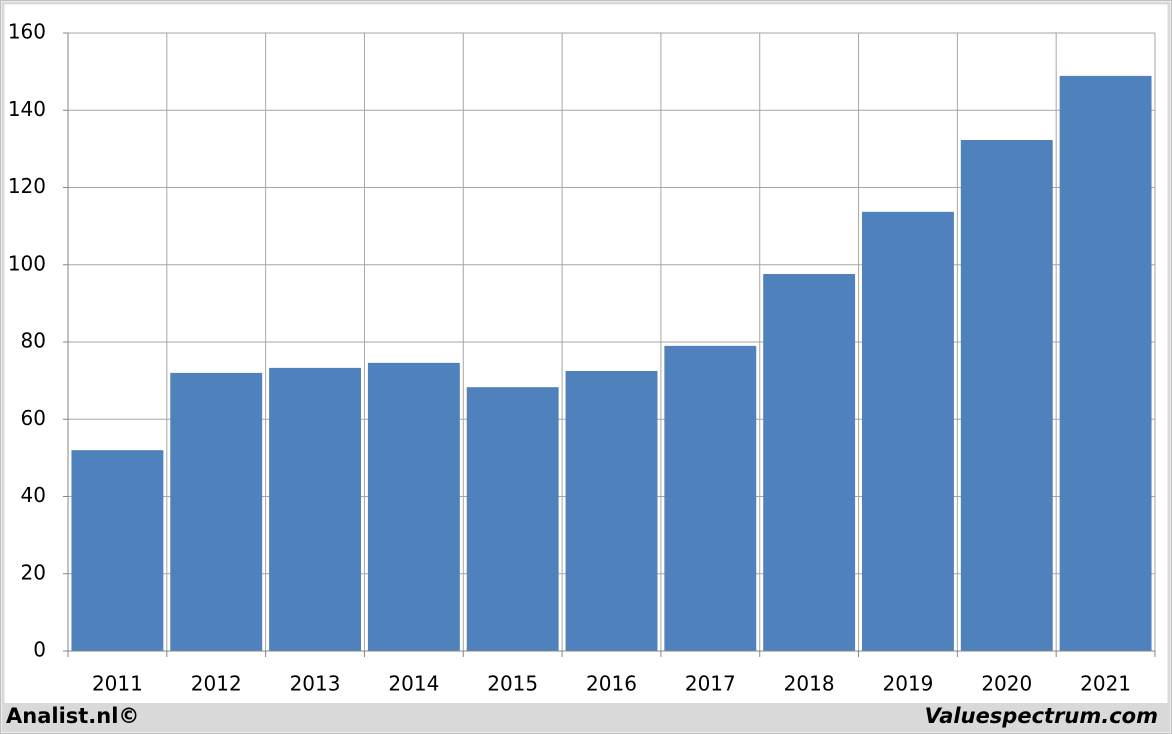 The image size is (1172, 734). What do you see at coordinates (72, 716) in the screenshot?
I see `source-left: Analist.nl©` at bounding box center [72, 716].